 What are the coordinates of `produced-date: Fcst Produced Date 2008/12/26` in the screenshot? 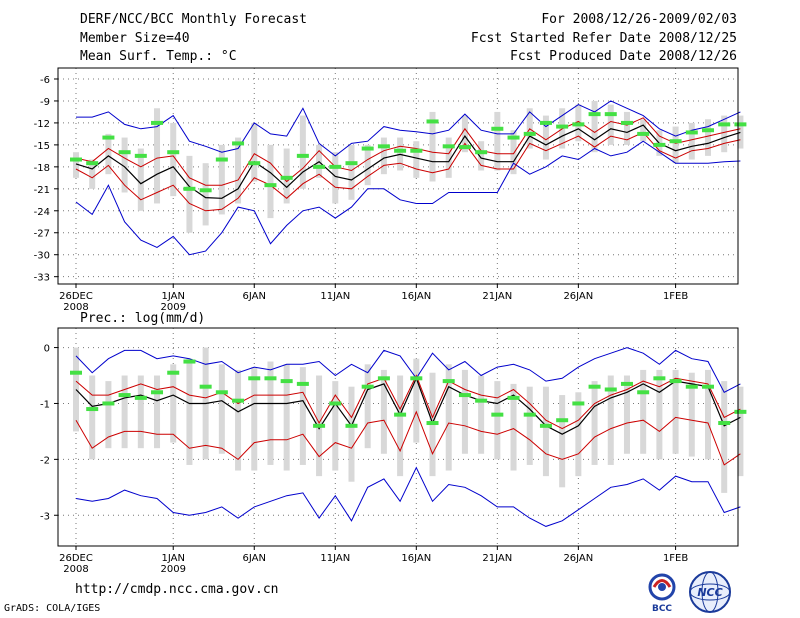 It's located at (623, 56).